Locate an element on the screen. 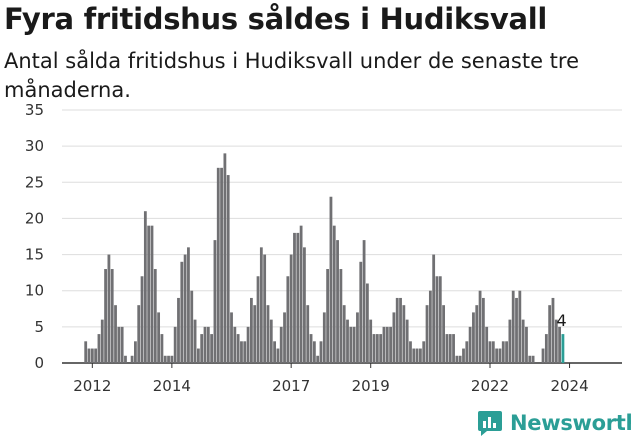  annotations: 4 is located at coordinates (562, 320).